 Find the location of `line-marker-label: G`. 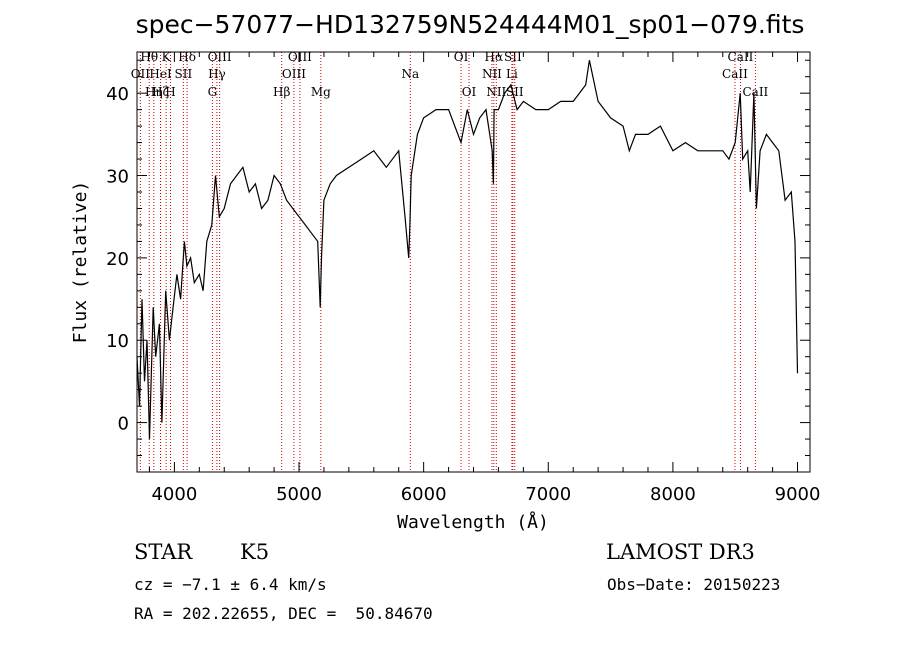

line-marker-label: G is located at coordinates (213, 92).